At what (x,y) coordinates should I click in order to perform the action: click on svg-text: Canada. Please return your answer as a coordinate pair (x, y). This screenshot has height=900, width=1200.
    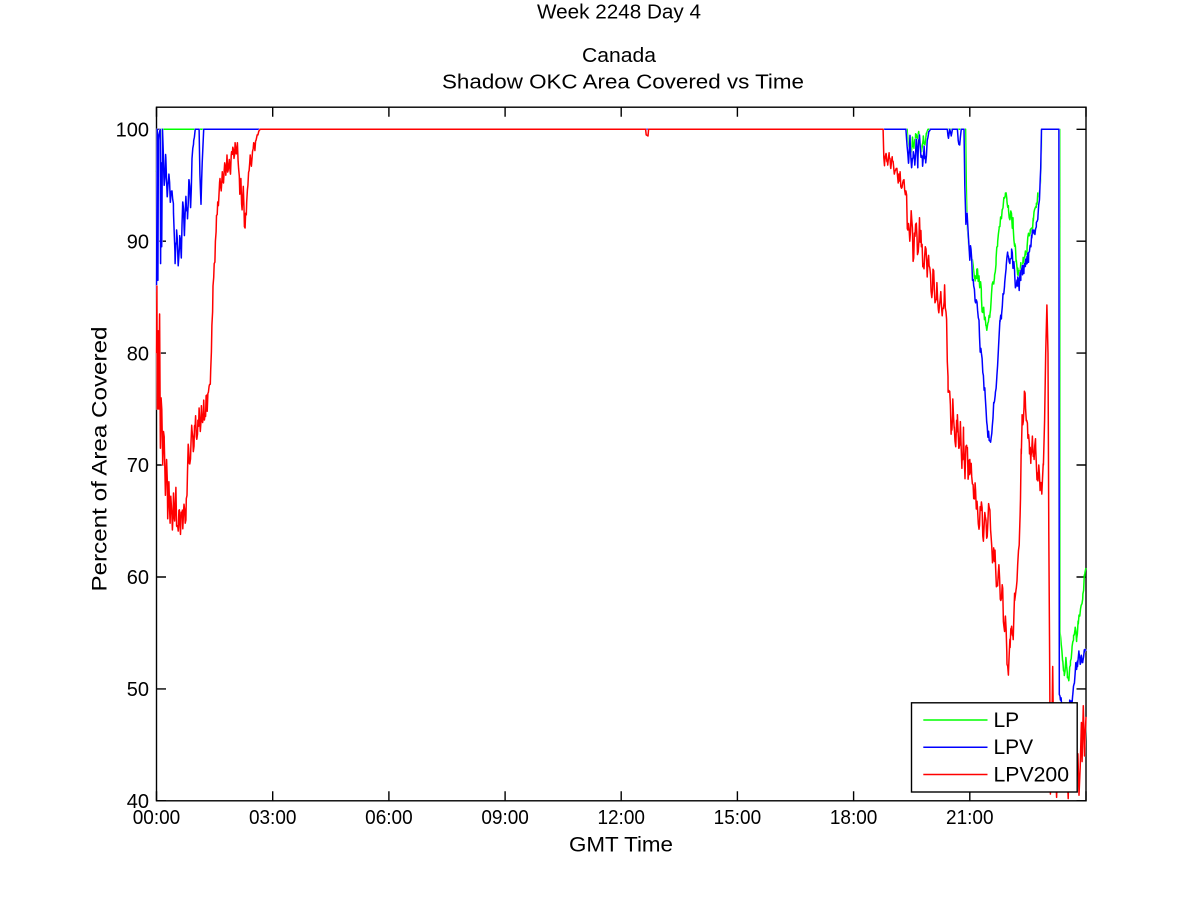
    Looking at the image, I should click on (619, 56).